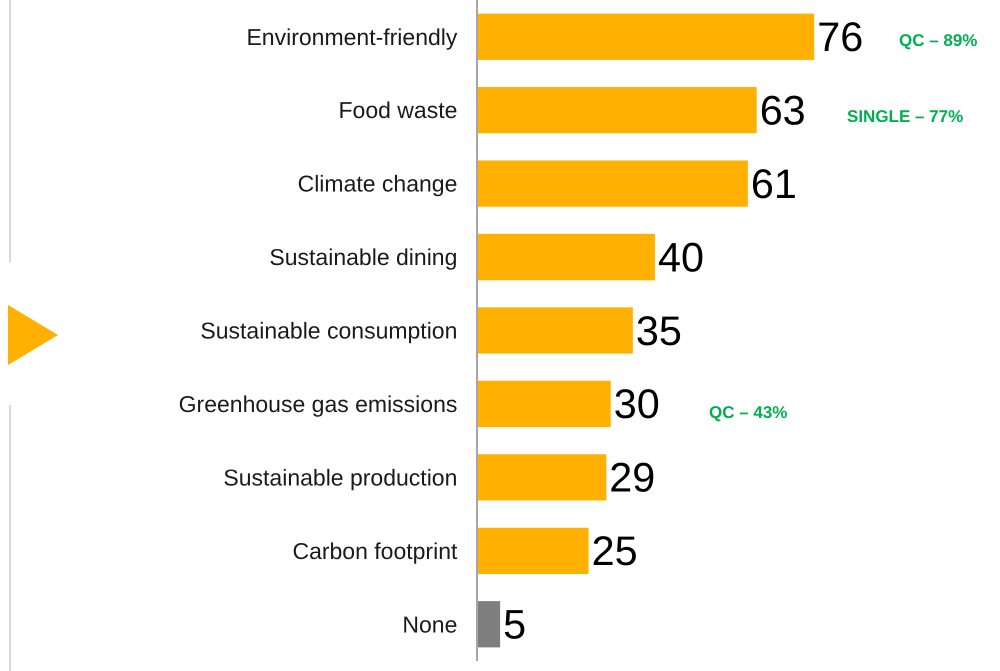 This screenshot has width=1000, height=671. I want to click on data-label: 5, so click(514, 625).